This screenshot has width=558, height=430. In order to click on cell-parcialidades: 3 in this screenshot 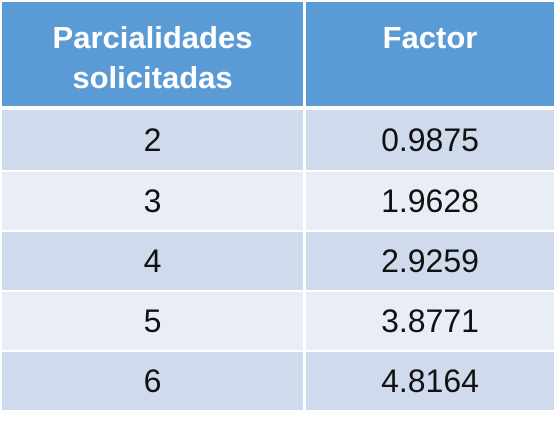, I will do `click(153, 200)`.